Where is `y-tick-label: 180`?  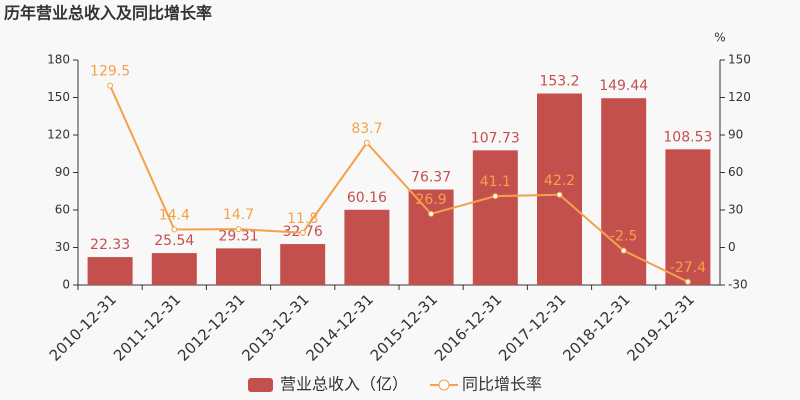 y-tick-label: 180 is located at coordinates (58, 60).